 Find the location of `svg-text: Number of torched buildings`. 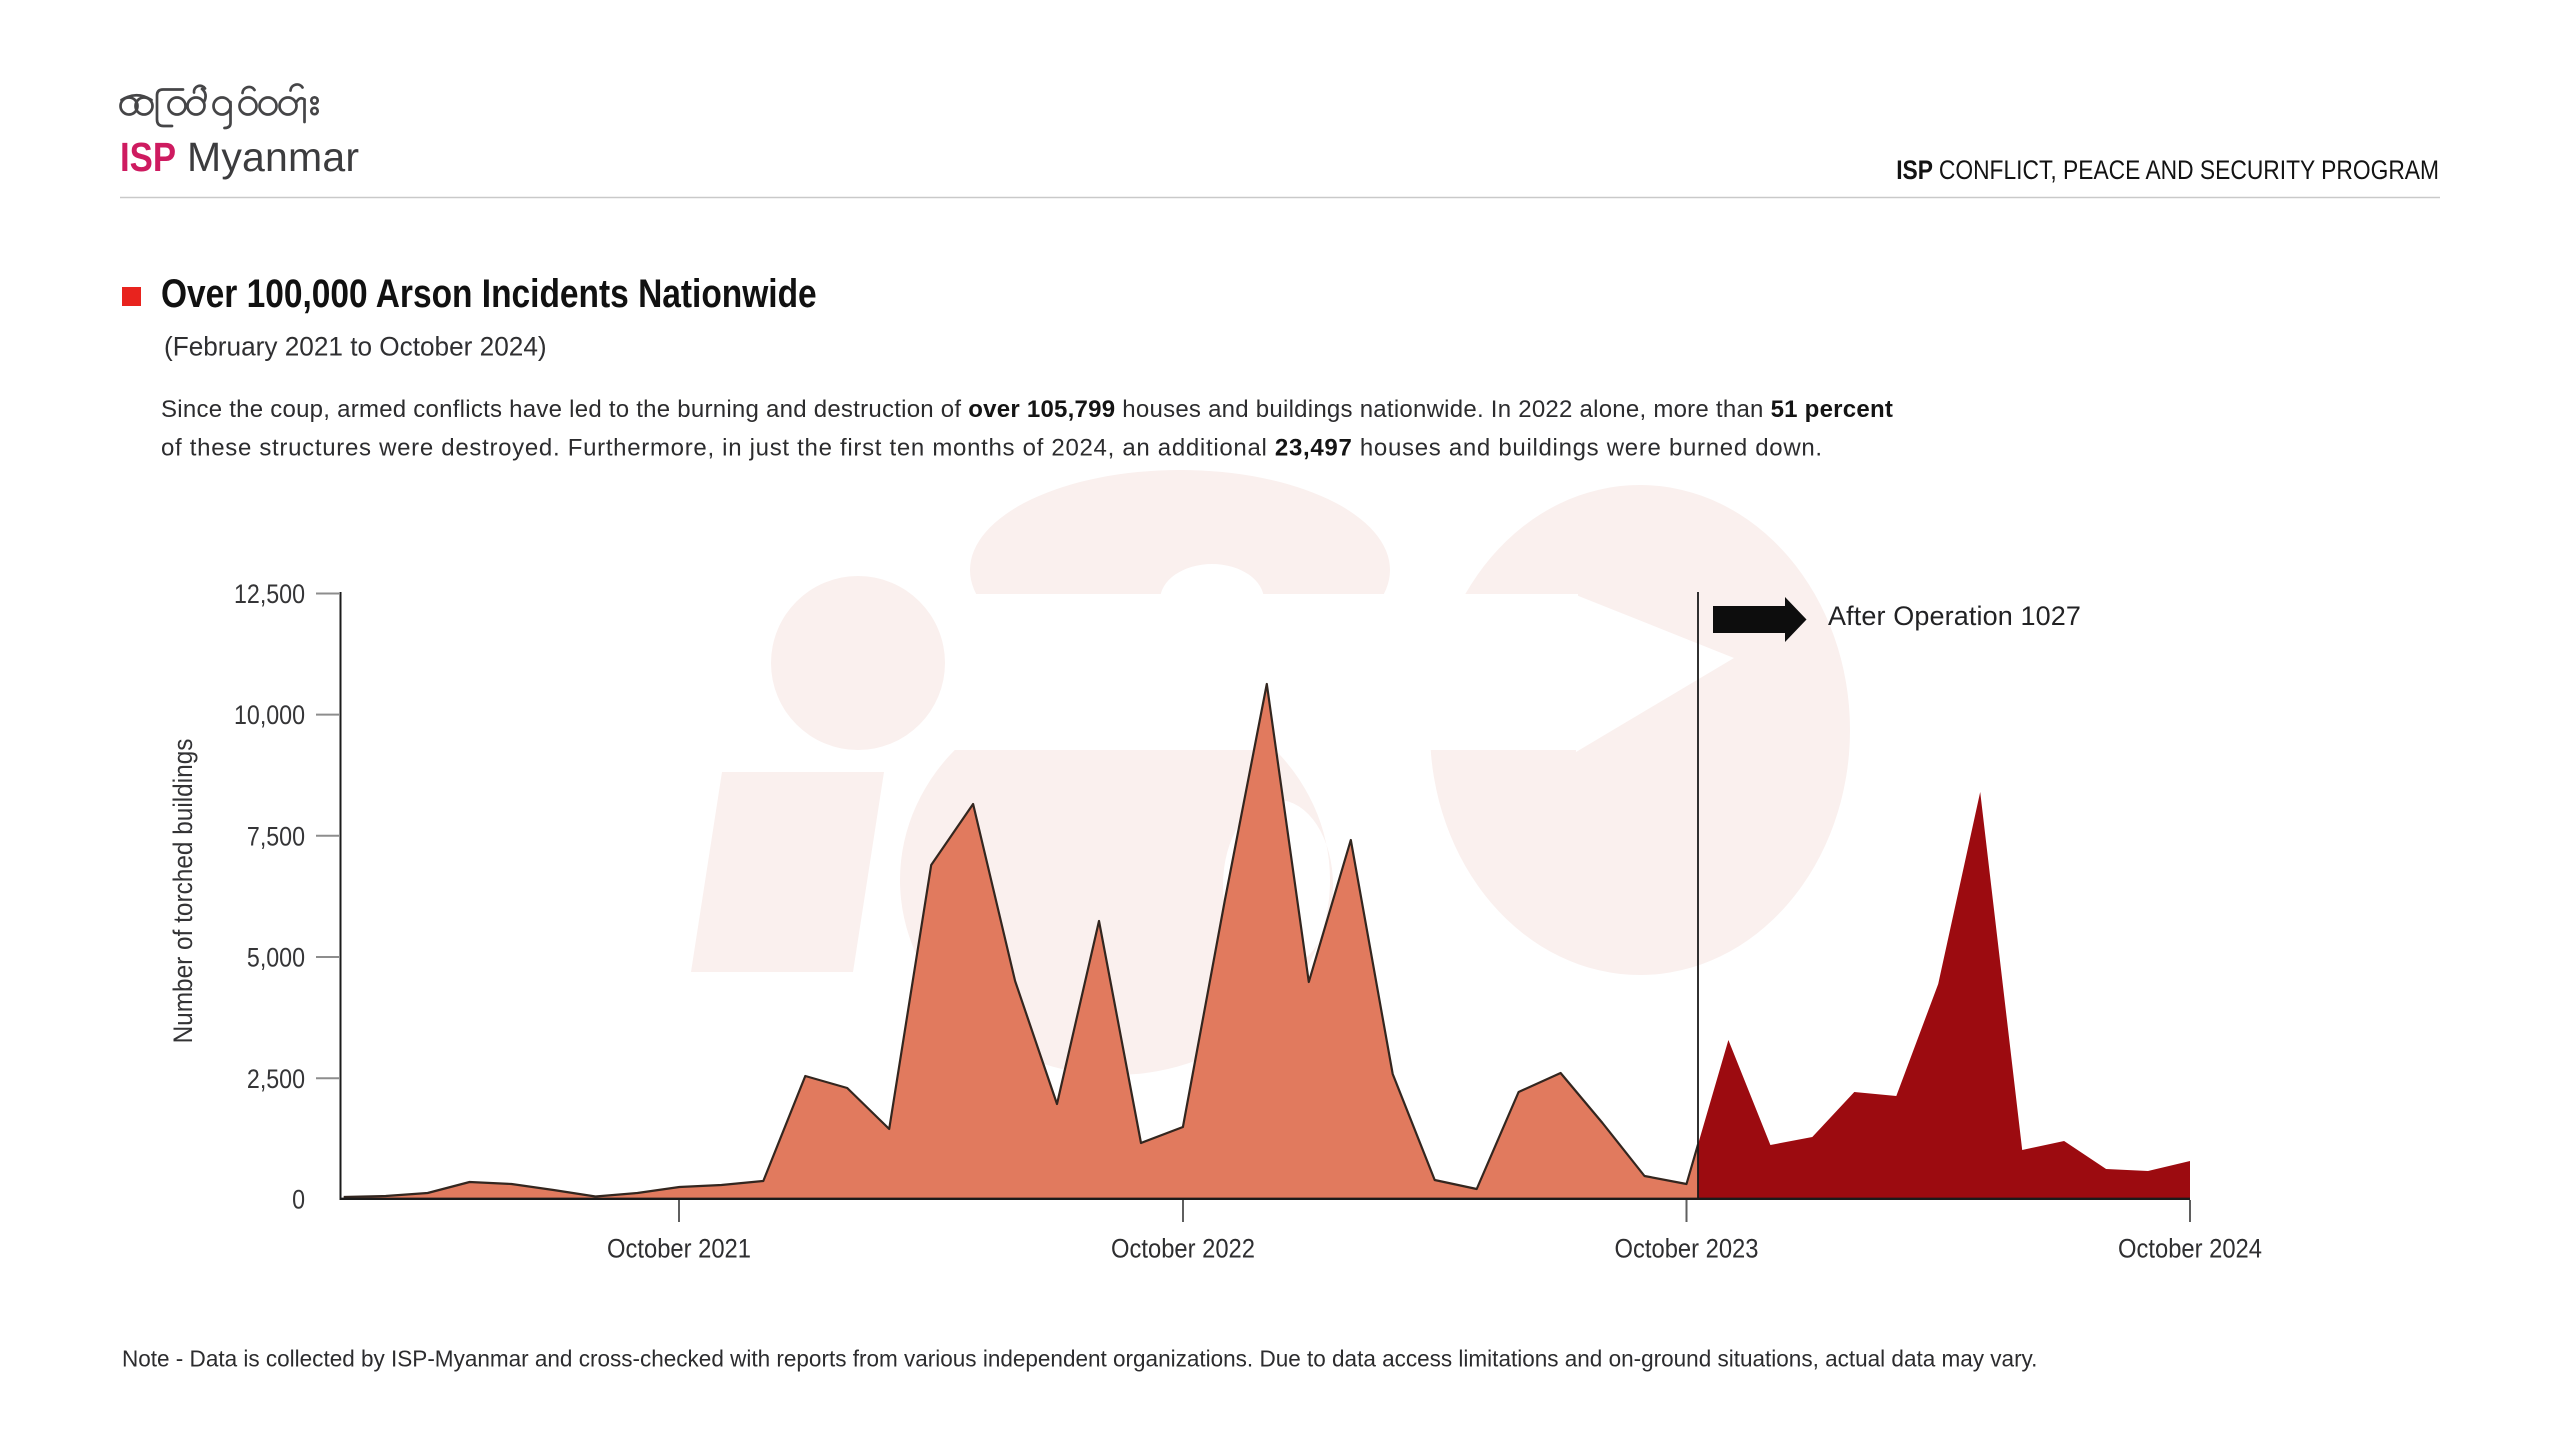

svg-text: Number of torched buildings is located at coordinates (183, 891).